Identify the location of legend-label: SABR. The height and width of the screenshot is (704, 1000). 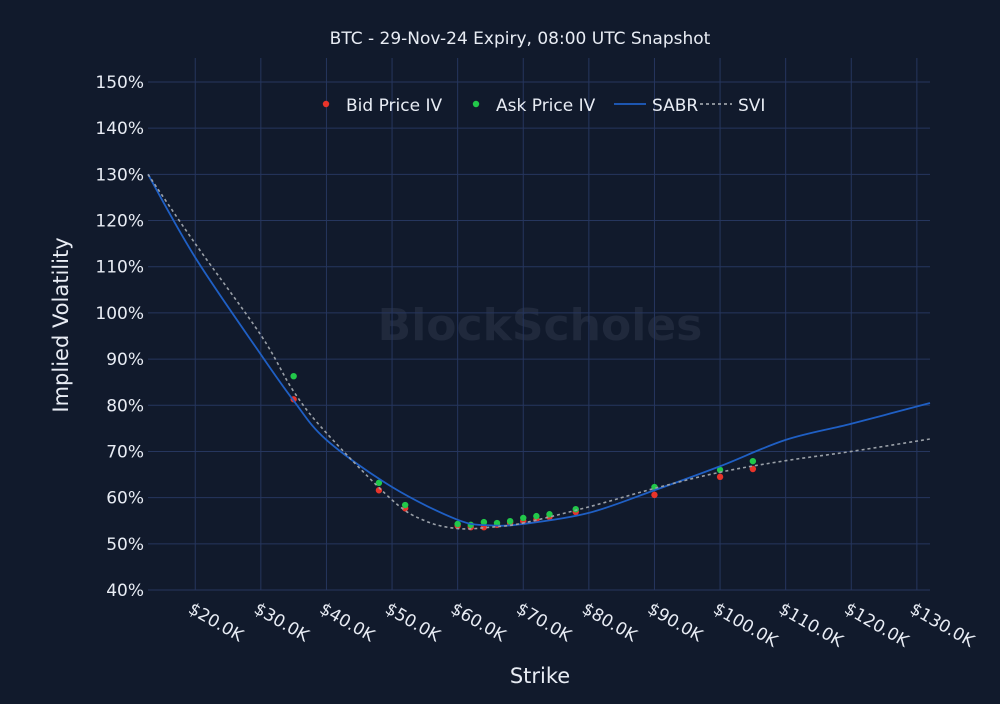
(675, 106).